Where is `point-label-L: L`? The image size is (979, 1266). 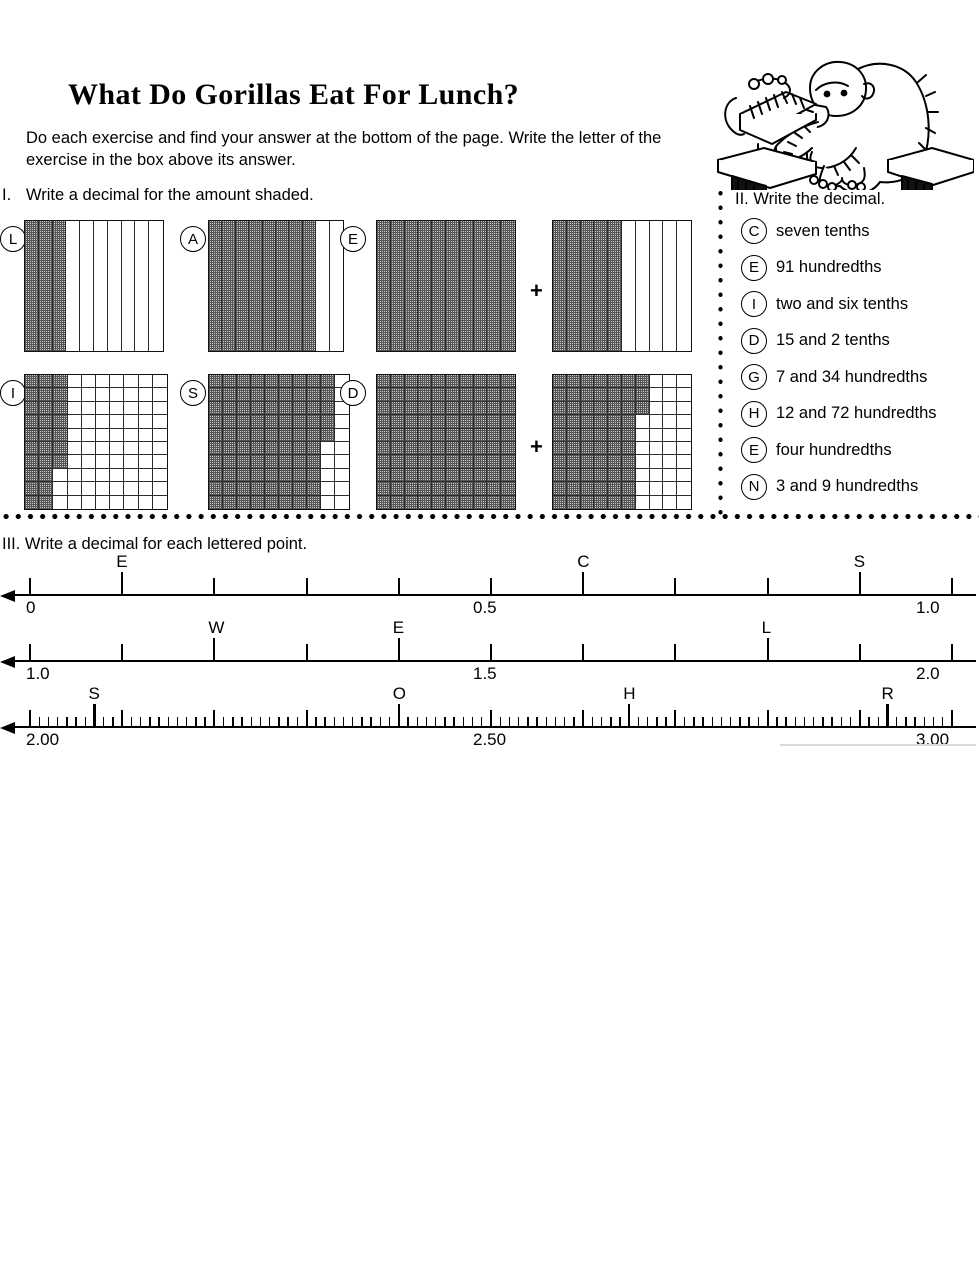 point-label-L: L is located at coordinates (766, 627).